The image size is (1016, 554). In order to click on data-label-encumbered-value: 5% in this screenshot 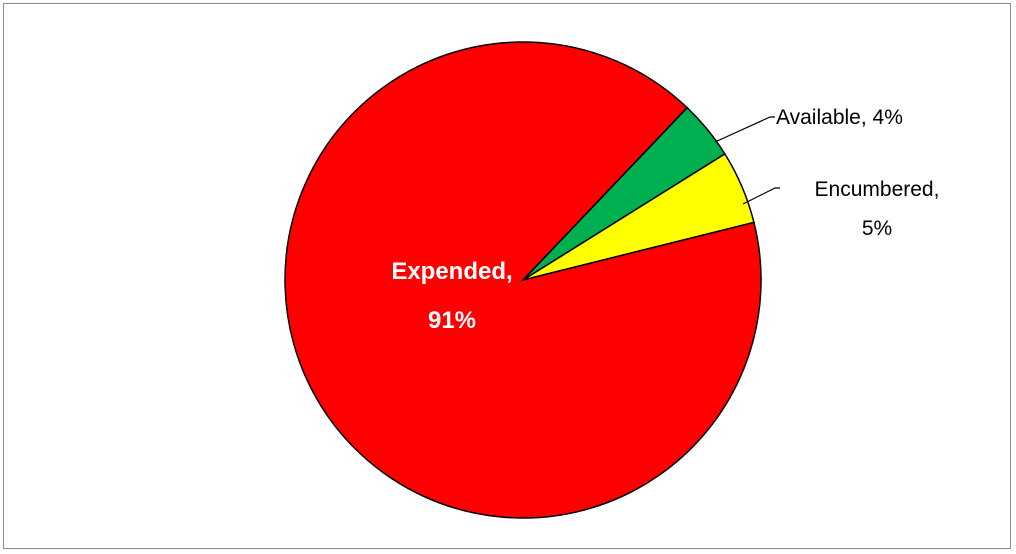, I will do `click(877, 228)`.